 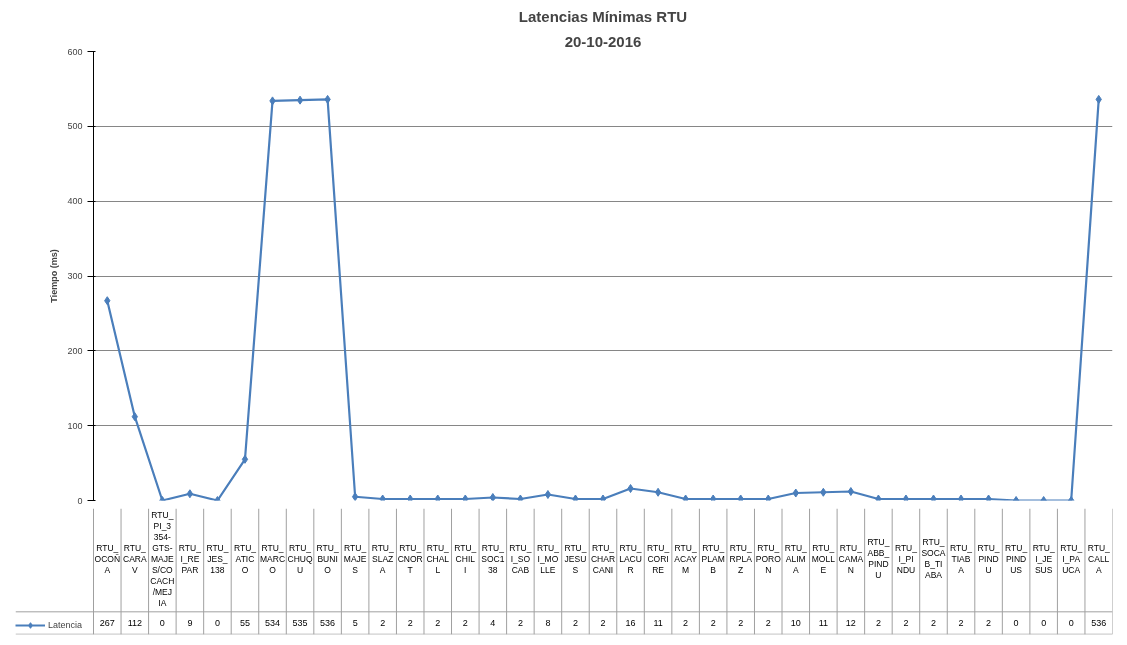 What do you see at coordinates (768, 558) in the screenshot?
I see `x-tick-label: RTU_PORON` at bounding box center [768, 558].